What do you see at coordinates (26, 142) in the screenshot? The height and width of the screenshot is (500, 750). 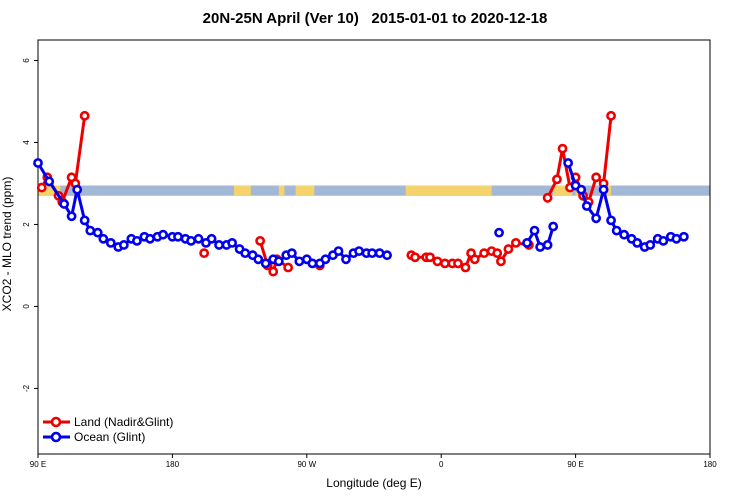 I see `y-tick-label: 4` at bounding box center [26, 142].